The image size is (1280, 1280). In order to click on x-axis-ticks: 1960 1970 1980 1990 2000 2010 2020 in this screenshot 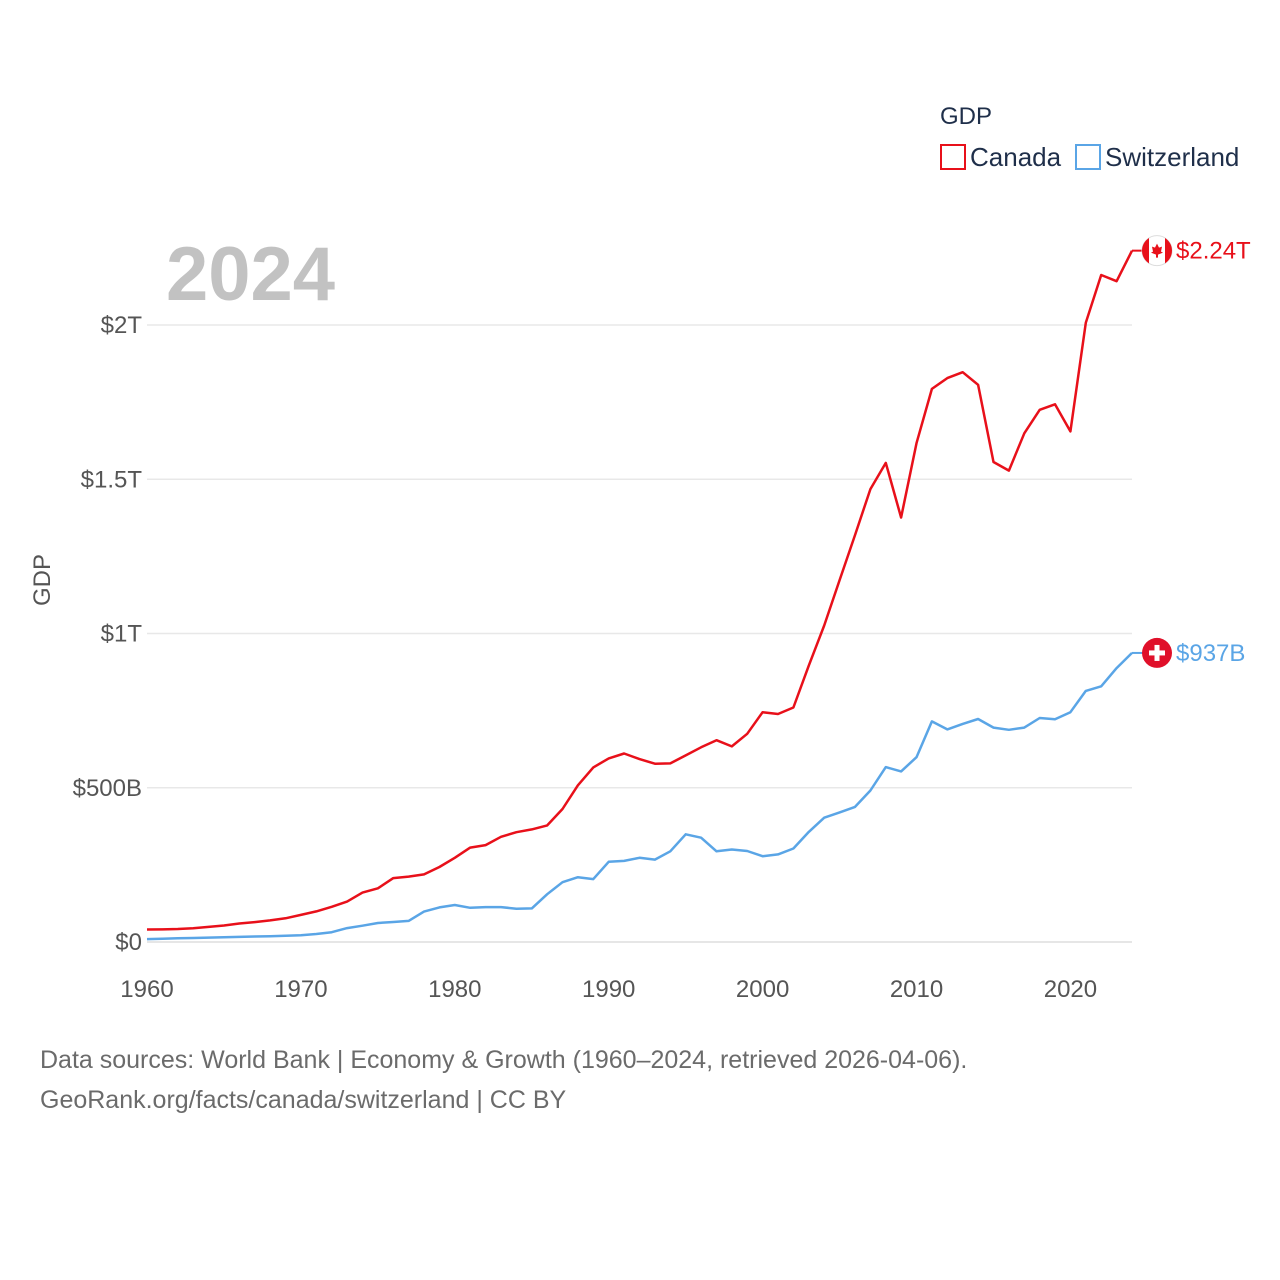, I will do `click(608, 989)`.